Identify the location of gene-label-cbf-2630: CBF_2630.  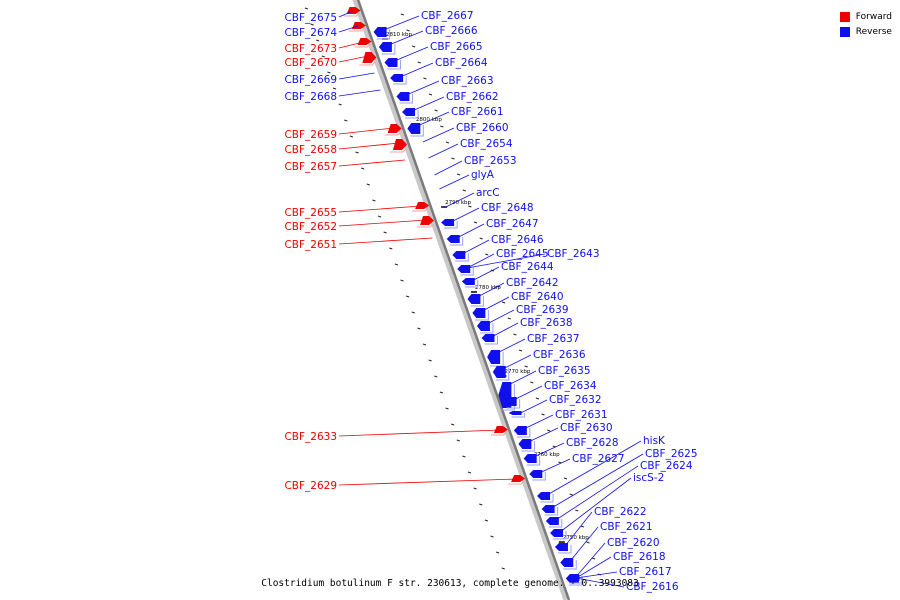
(586, 428).